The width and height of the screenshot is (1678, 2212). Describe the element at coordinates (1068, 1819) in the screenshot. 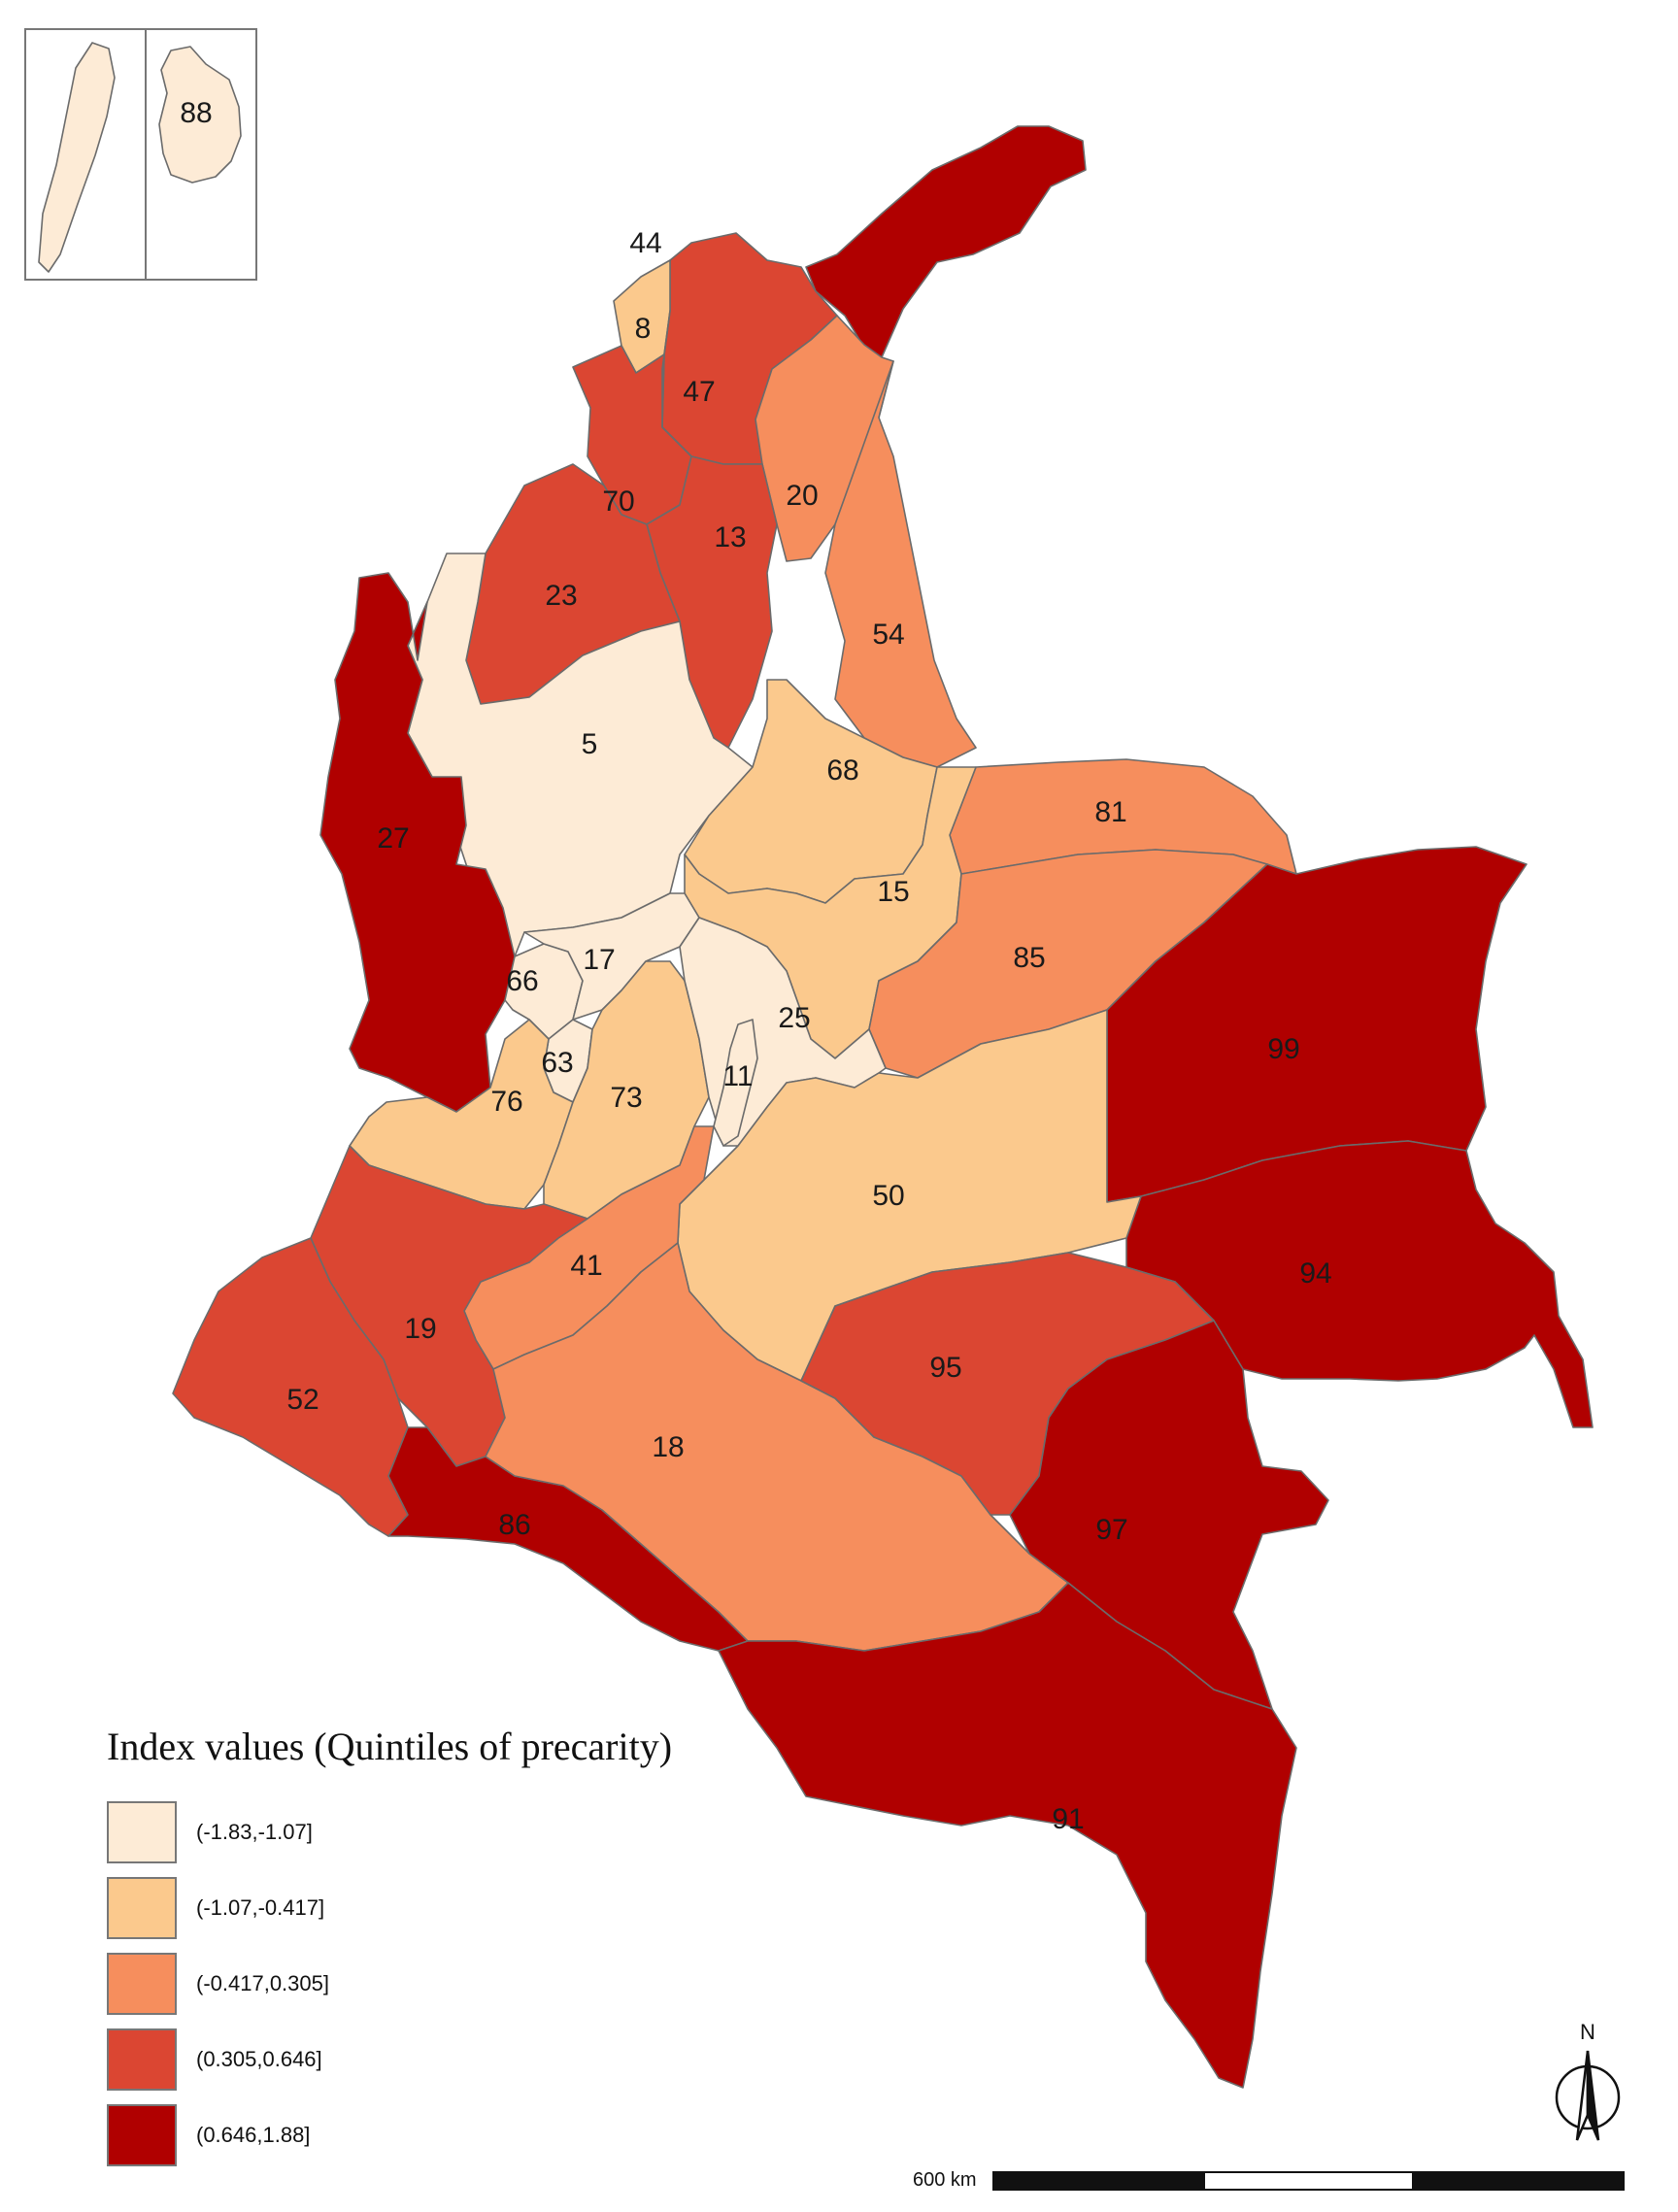

I see `region-label-91: 91` at that location.